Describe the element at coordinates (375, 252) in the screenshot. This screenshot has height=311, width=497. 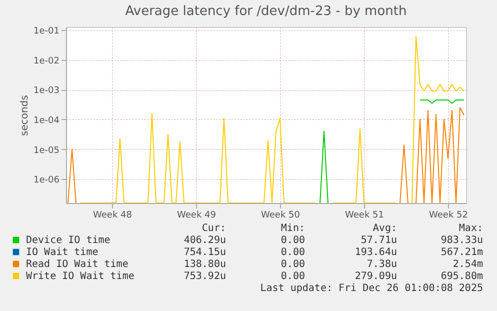
I see `text: 193.64u` at that location.